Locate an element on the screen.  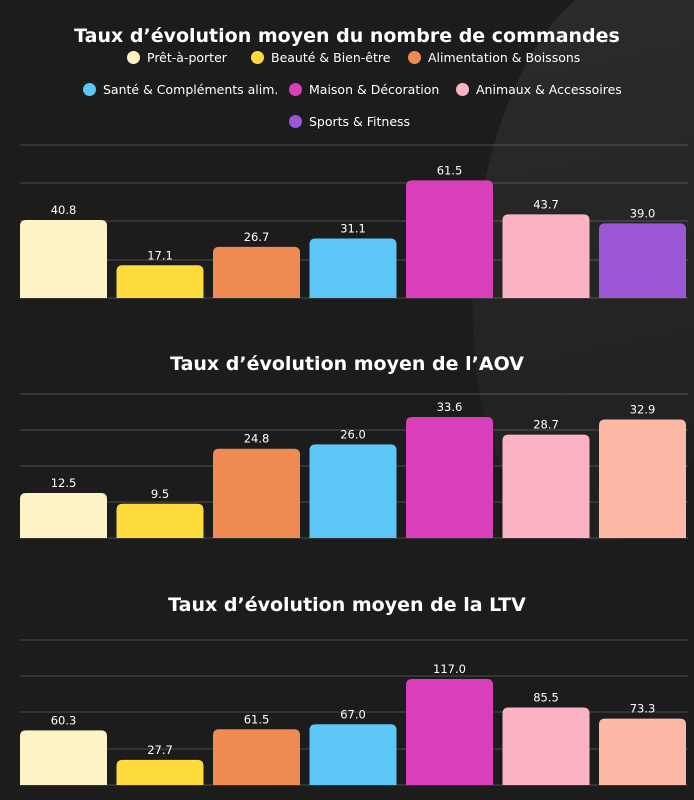
bar-value-label: 24.8 is located at coordinates (257, 439).